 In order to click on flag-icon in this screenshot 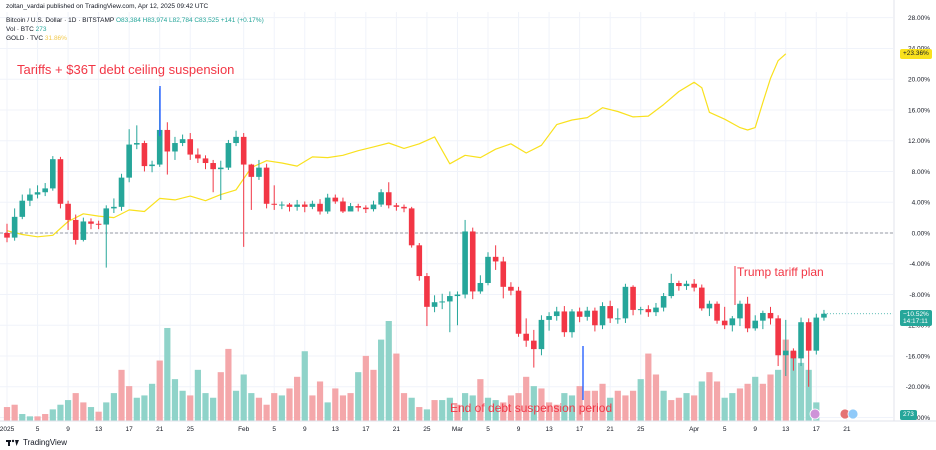, I will do `click(853, 414)`.